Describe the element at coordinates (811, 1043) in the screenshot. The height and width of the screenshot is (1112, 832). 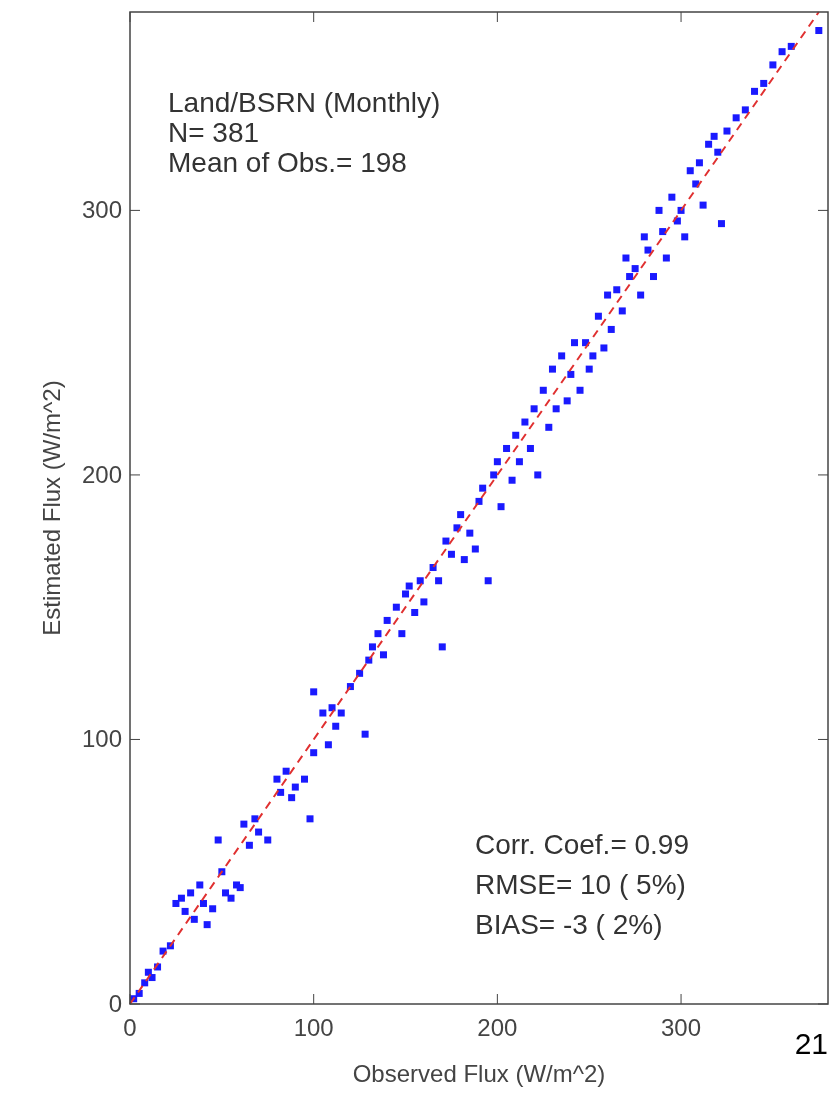
I see `text: 21` at that location.